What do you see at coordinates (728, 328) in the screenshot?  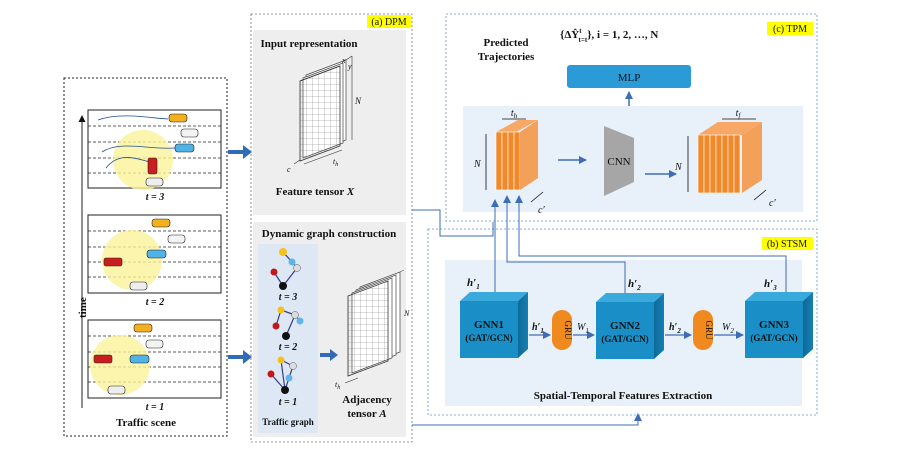 I see `w2-label: W2` at bounding box center [728, 328].